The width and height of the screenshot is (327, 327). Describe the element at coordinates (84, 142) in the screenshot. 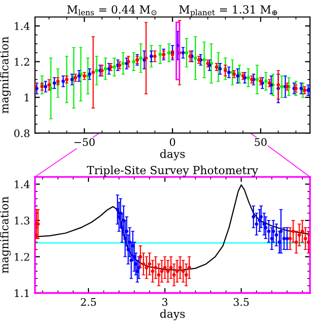

I see `x-tick-label: −50` at that location.